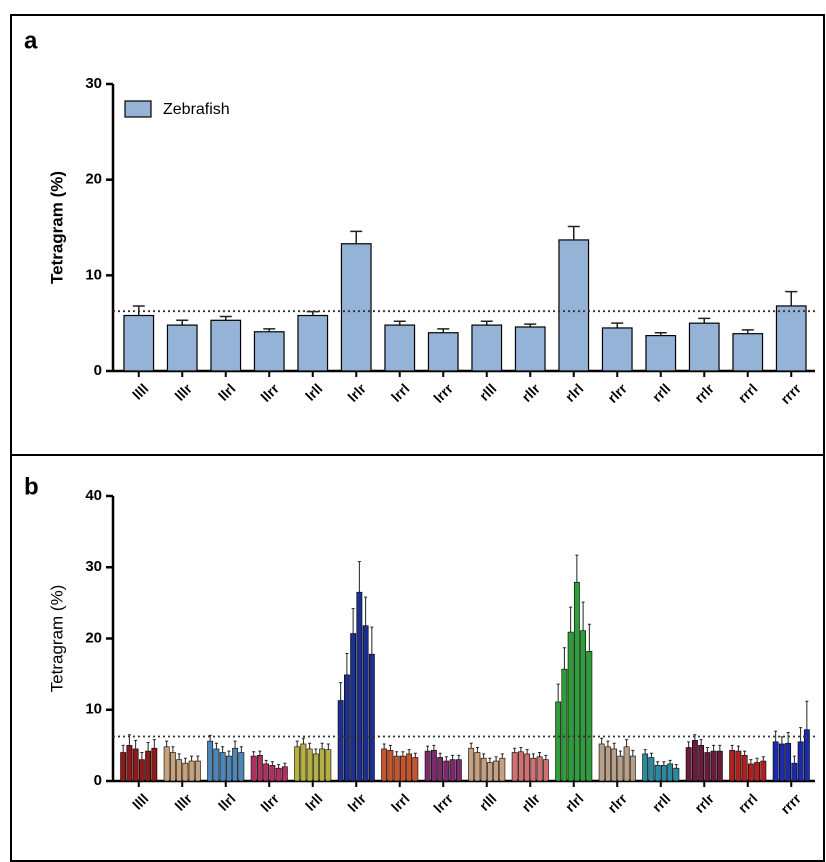 The image size is (826, 862). Describe the element at coordinates (93, 566) in the screenshot. I see `y-tick-label: 30` at that location.